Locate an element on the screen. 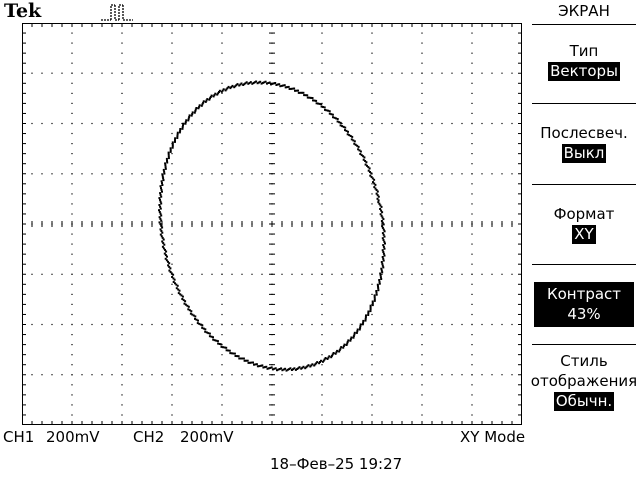  menu-item-persistence: Послесвеч. Выкл is located at coordinates (584, 143).